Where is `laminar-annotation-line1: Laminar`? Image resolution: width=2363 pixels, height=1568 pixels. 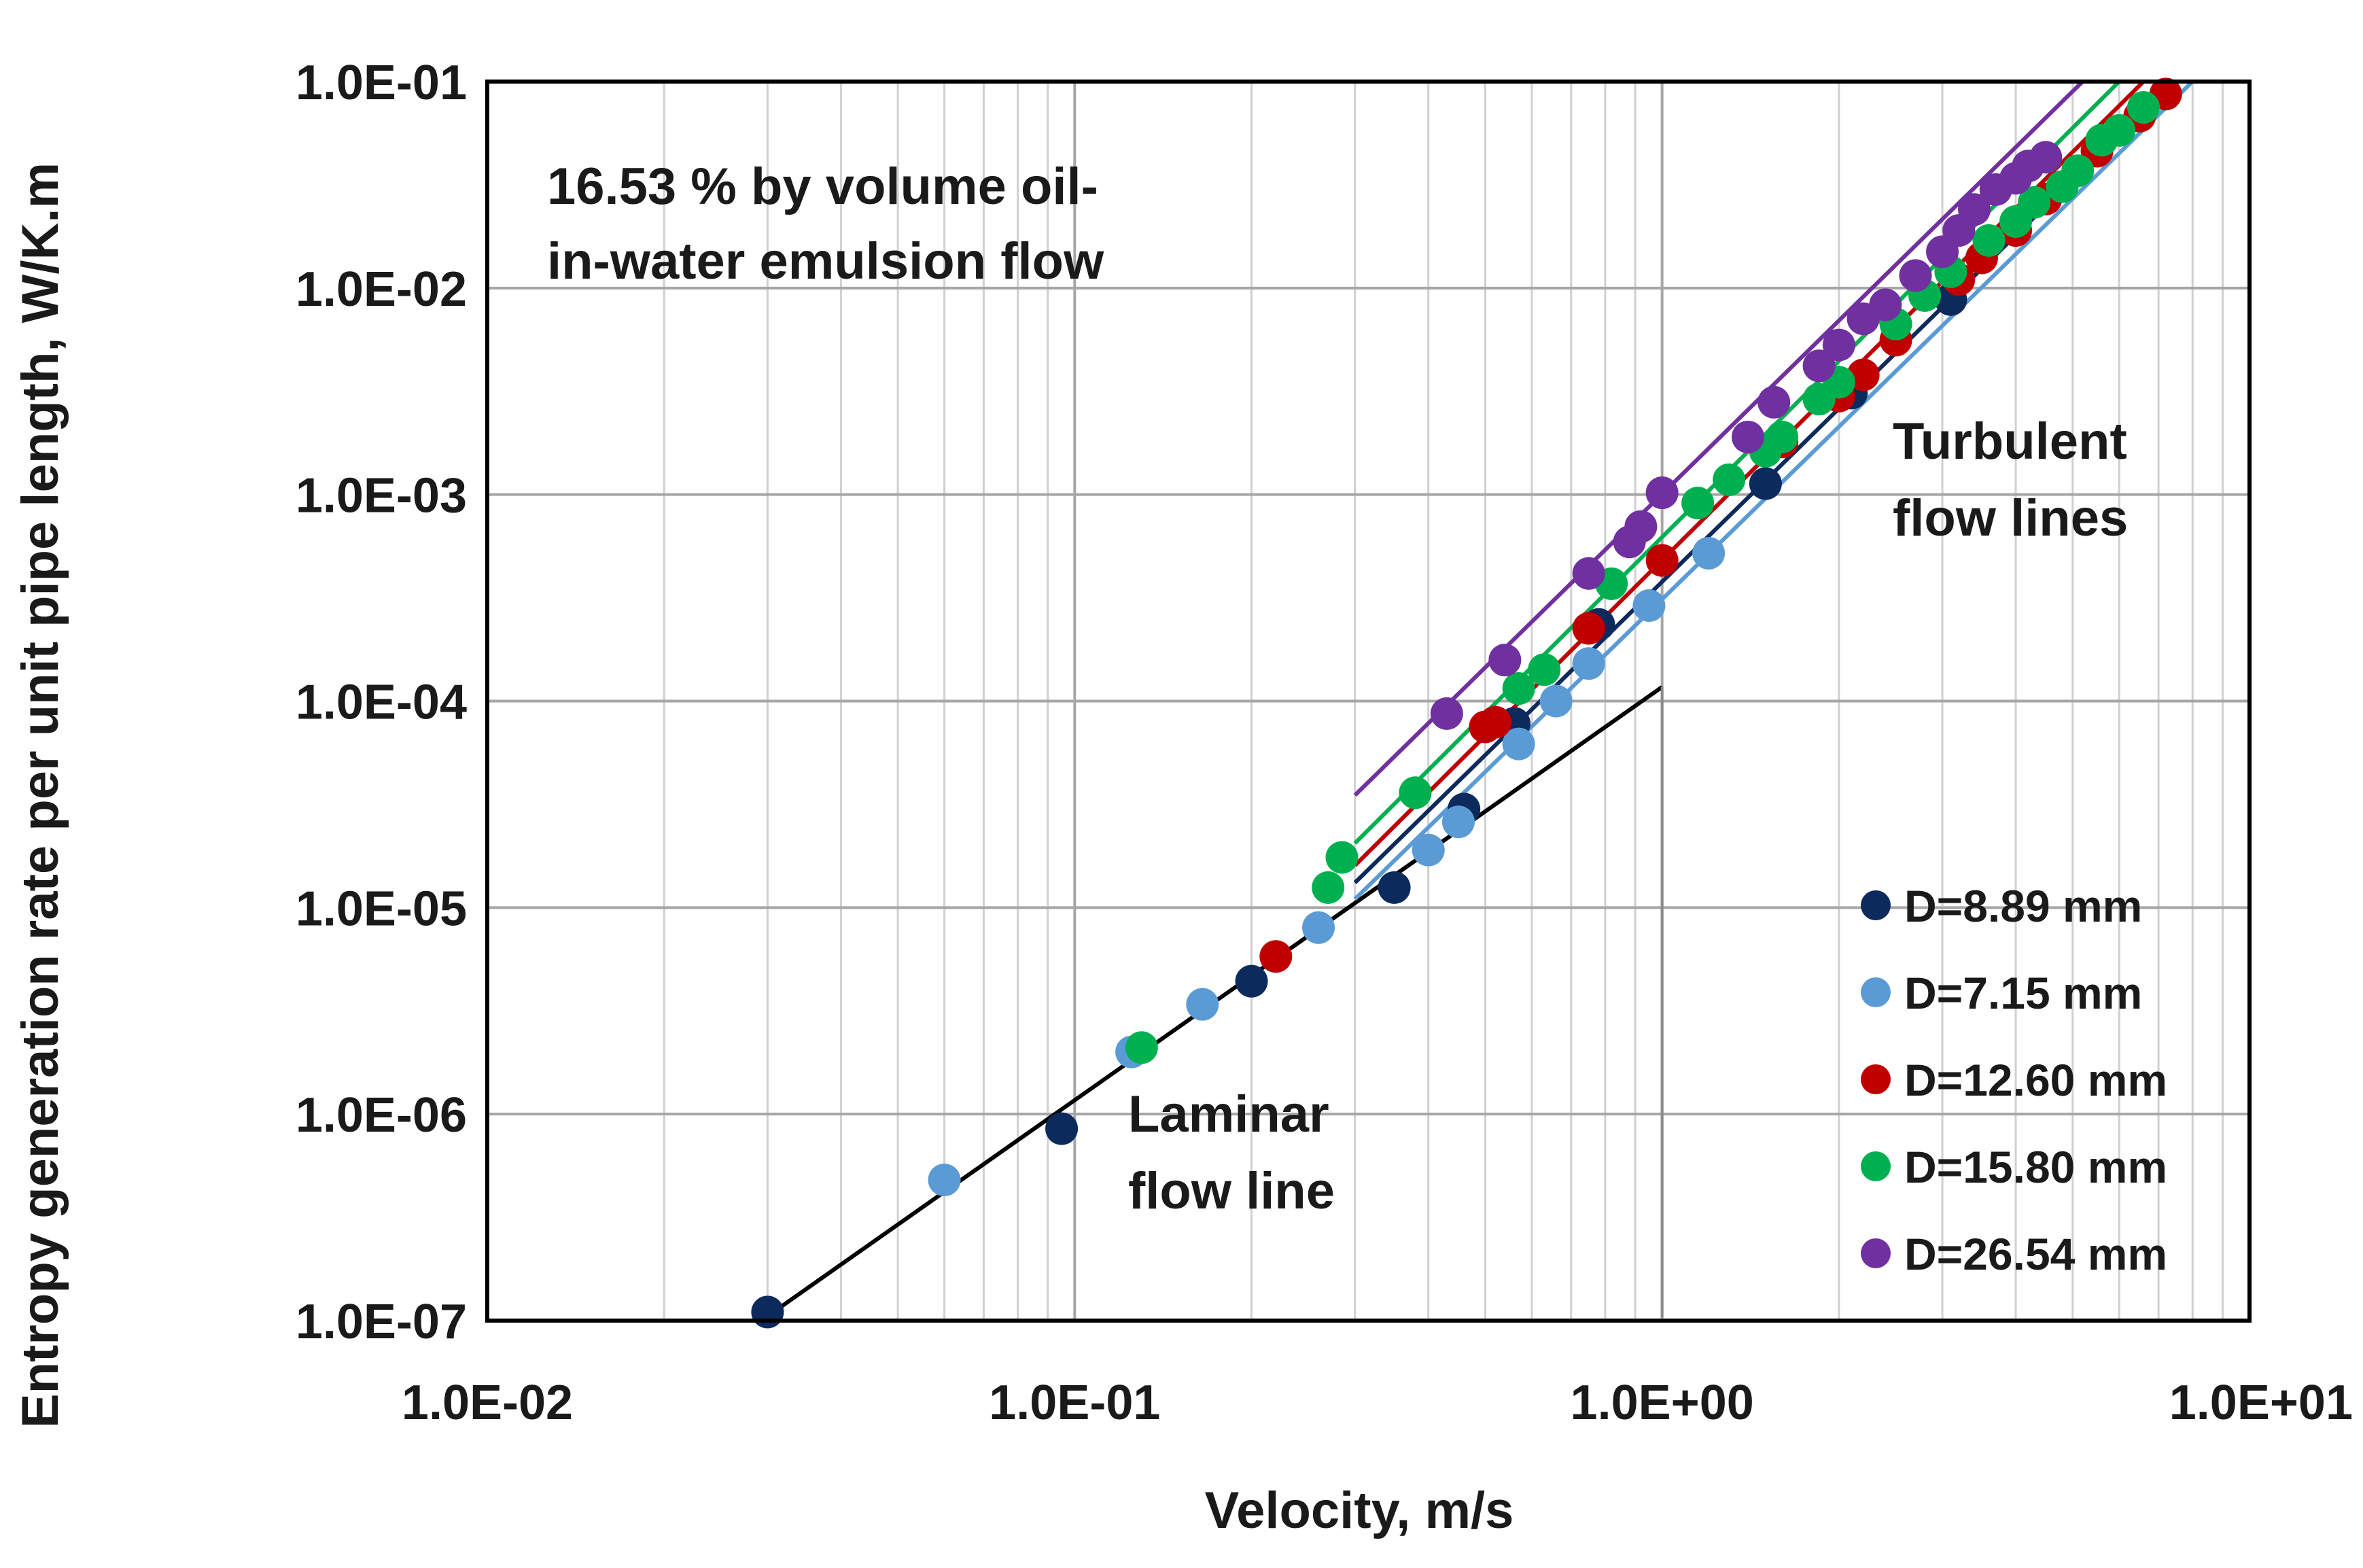
laminar-annotation-line1: Laminar is located at coordinates (1228, 1114).